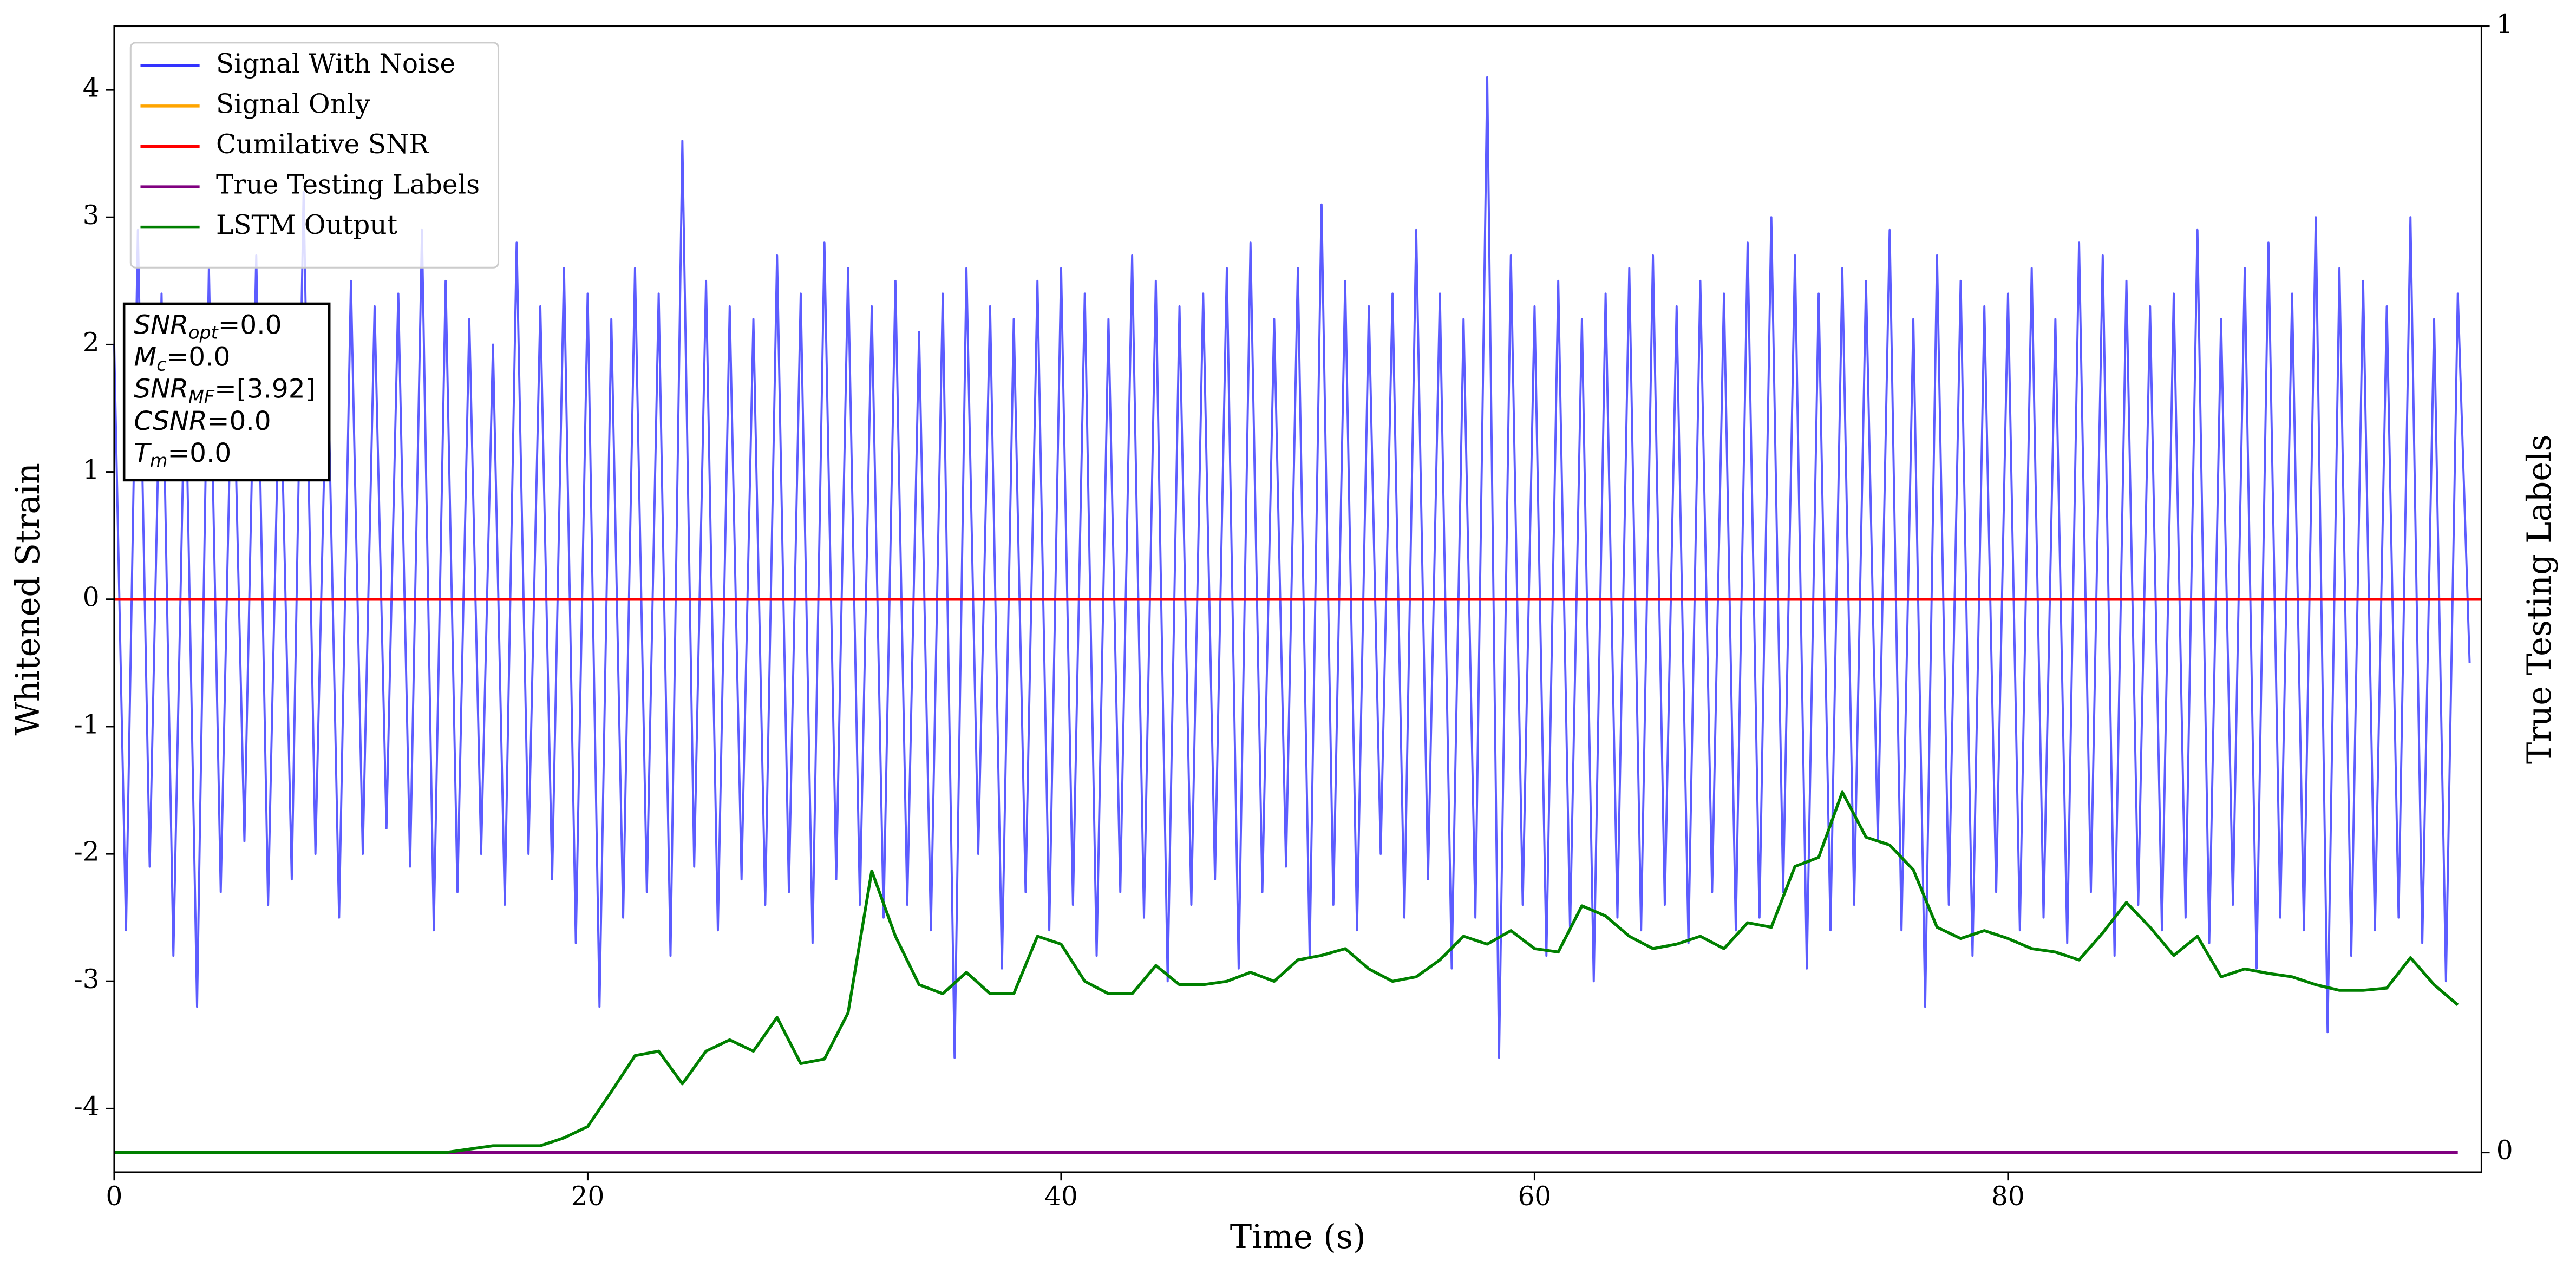  Describe the element at coordinates (86, 852) in the screenshot. I see `y-tick-label: -2` at that location.